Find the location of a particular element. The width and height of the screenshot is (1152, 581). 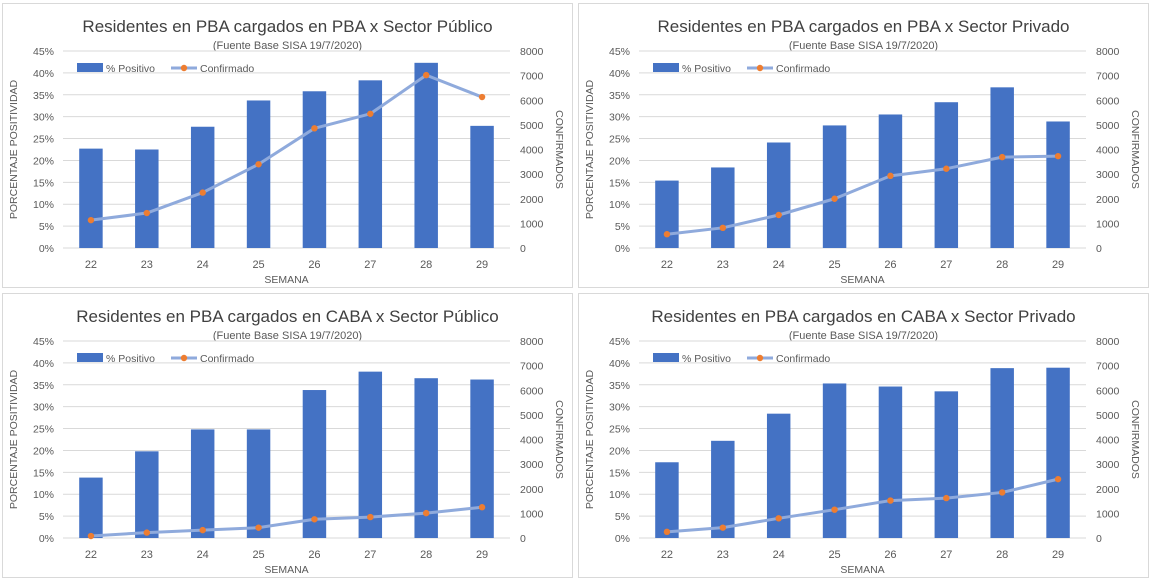

y2-tick-label: 1000 is located at coordinates (532, 224).